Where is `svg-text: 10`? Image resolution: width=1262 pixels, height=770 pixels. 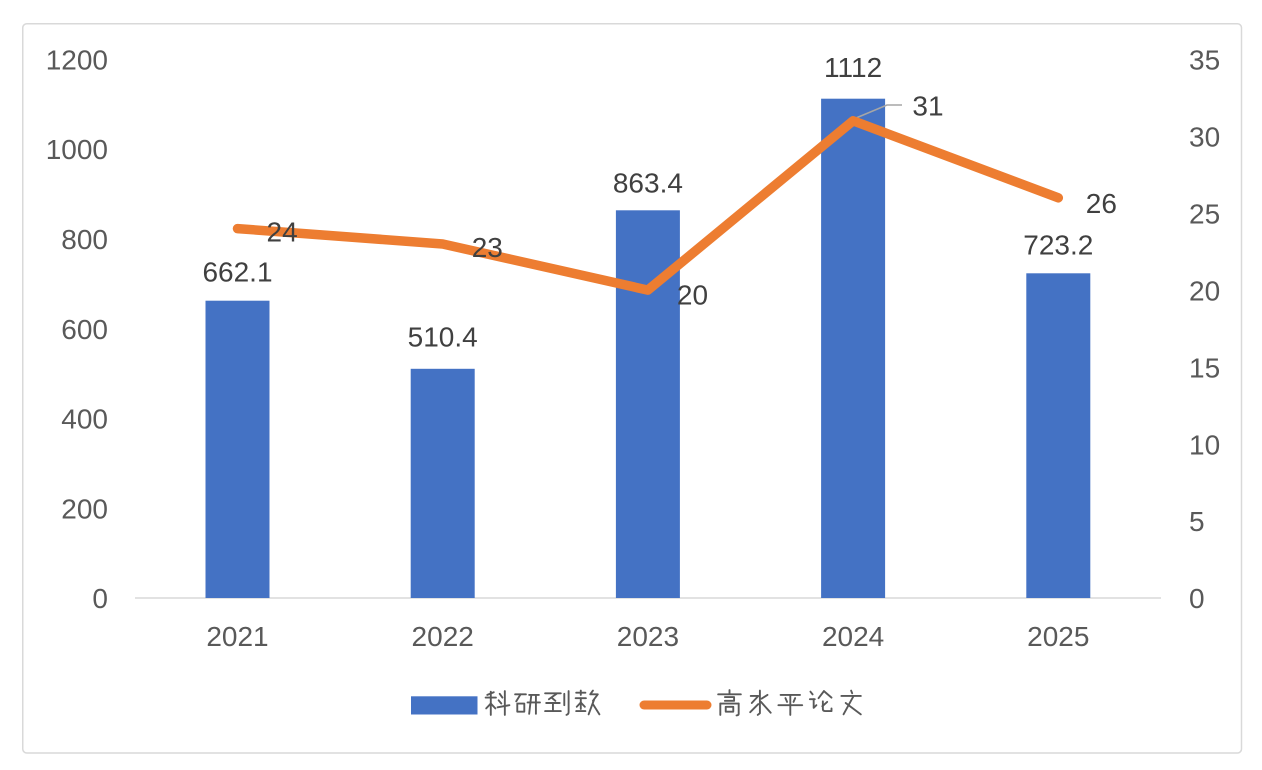
svg-text: 10 is located at coordinates (1204, 444).